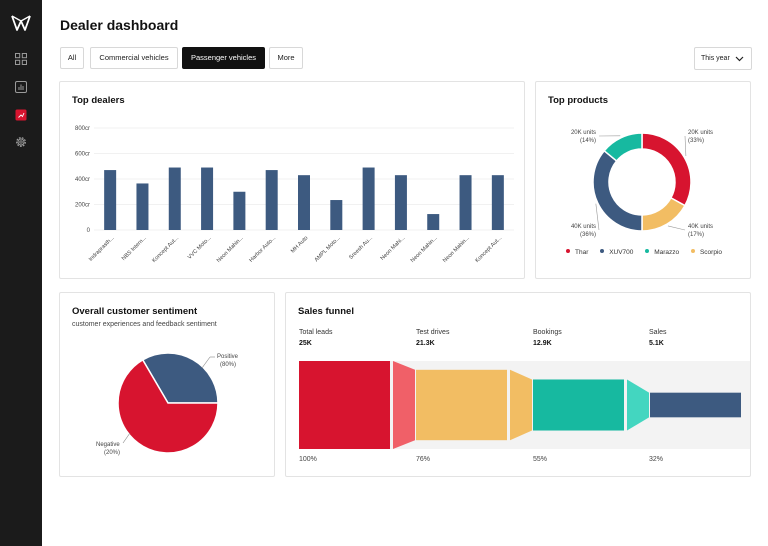 This screenshot has width=768, height=546. I want to click on funnel-stage-value: 25K, so click(305, 343).